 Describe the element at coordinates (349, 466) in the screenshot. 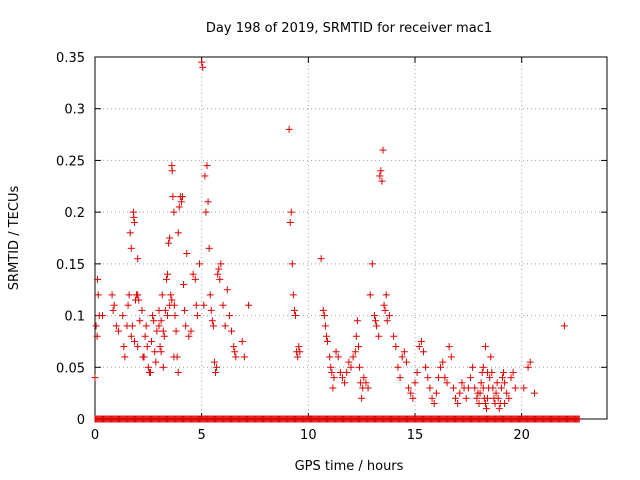

I see `x-axis-label: GPS time / hours` at that location.